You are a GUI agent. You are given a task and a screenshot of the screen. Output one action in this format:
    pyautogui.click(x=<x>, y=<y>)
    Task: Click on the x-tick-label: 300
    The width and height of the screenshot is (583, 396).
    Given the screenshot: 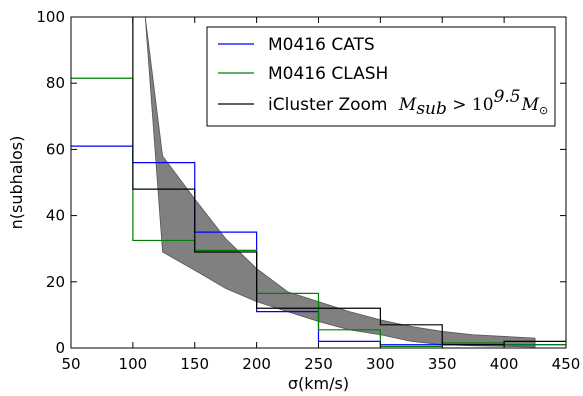 What is the action you would take?
    pyautogui.click(x=380, y=364)
    